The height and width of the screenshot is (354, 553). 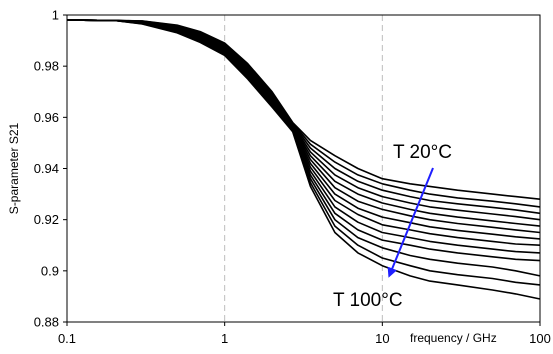 I want to click on x-tick-label: 1, so click(x=224, y=338).